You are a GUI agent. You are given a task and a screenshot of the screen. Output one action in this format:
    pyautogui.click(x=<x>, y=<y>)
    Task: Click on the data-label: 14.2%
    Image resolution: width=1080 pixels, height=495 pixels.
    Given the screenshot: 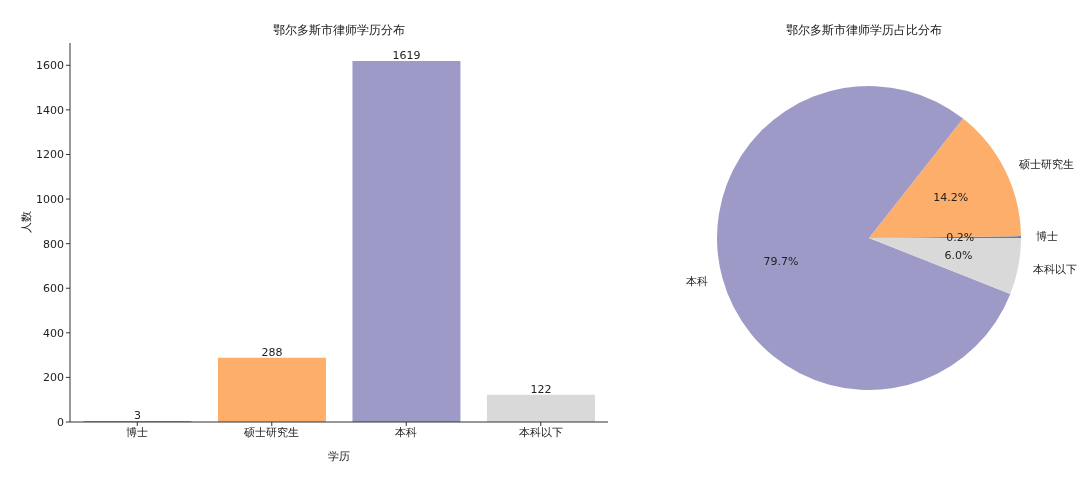 What is the action you would take?
    pyautogui.click(x=951, y=198)
    